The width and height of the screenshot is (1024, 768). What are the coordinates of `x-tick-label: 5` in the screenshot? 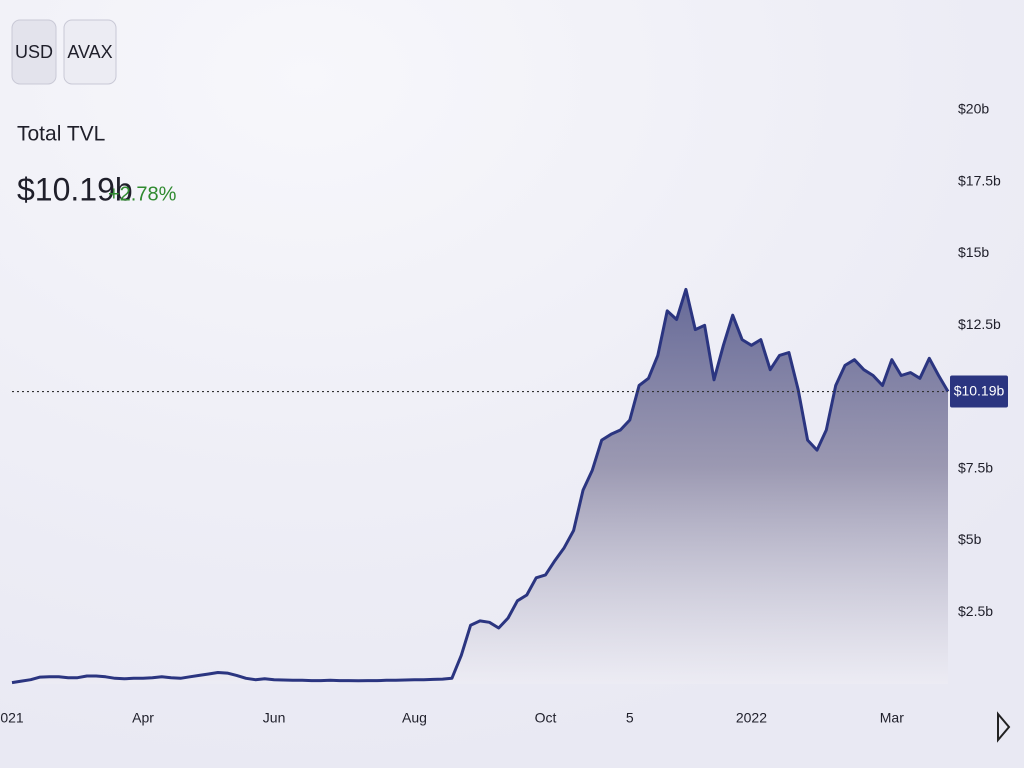 It's located at (630, 718).